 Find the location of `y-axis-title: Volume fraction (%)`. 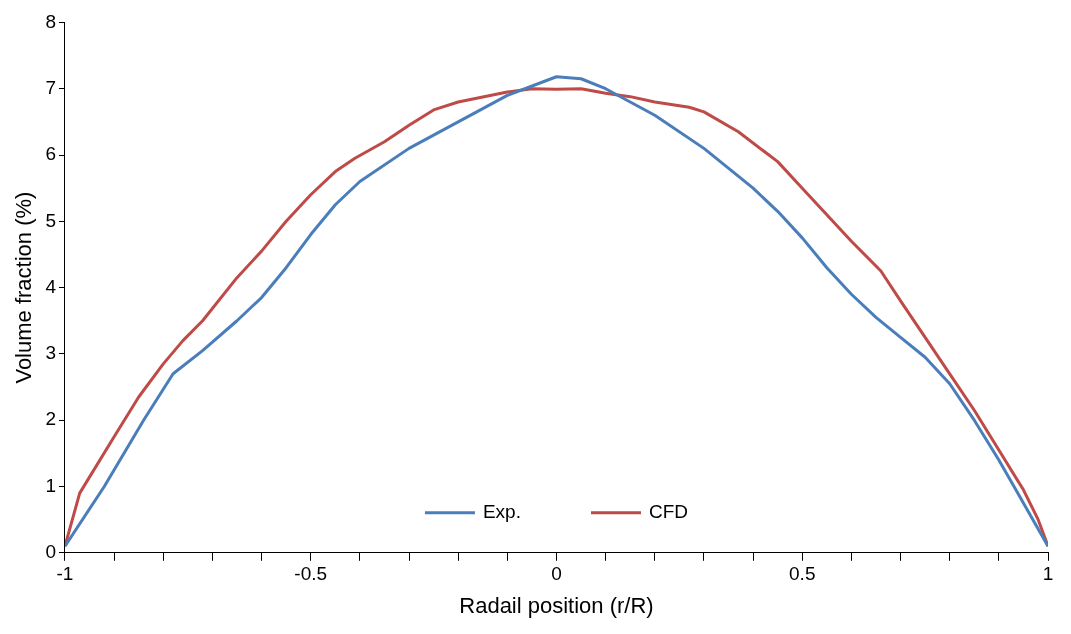

y-axis-title: Volume fraction (%) is located at coordinates (24, 287).